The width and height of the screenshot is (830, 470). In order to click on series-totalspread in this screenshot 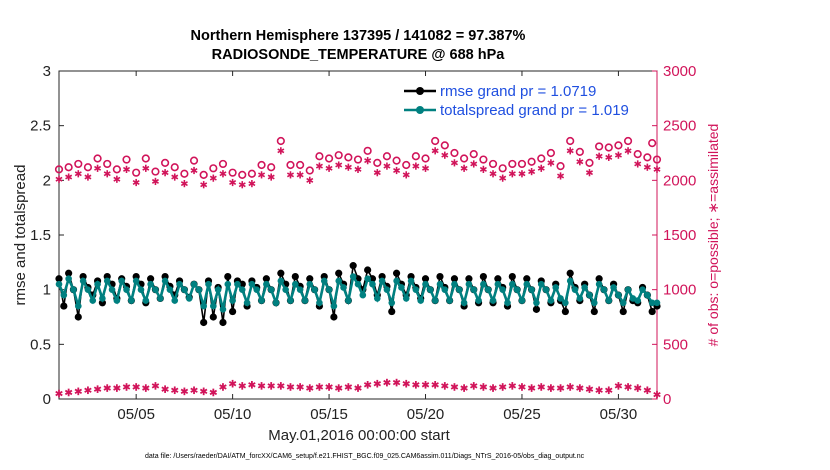, I will do `click(358, 293)`.